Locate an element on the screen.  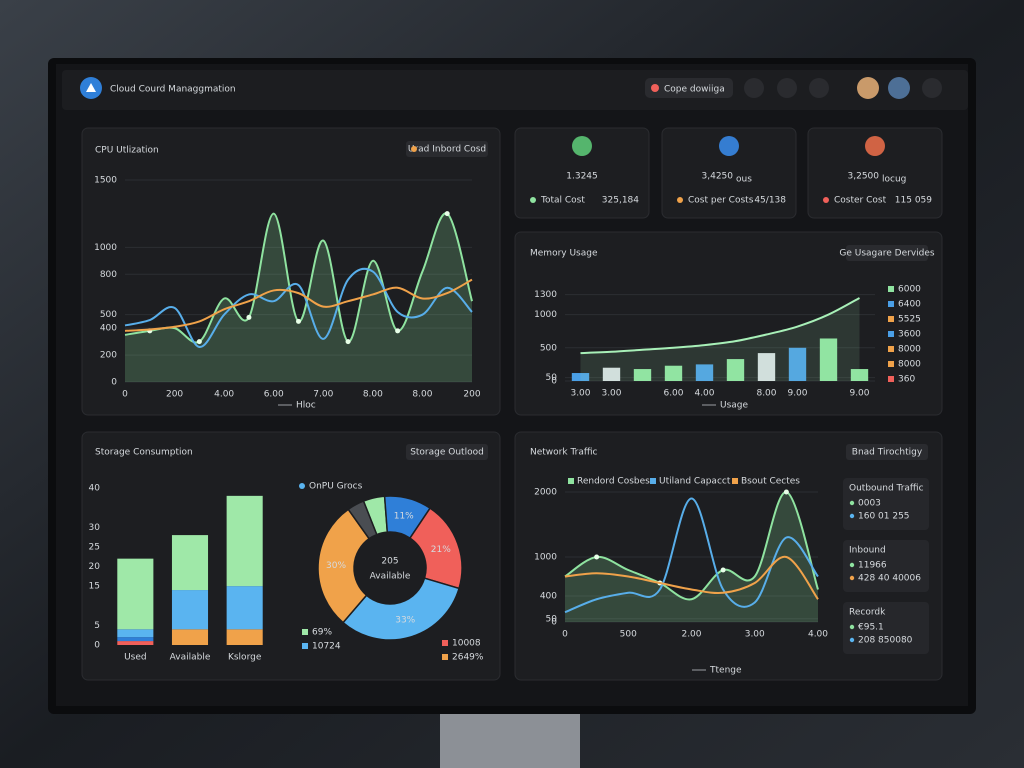
badge-label: Urad Inbord Cosd is located at coordinates (447, 150).